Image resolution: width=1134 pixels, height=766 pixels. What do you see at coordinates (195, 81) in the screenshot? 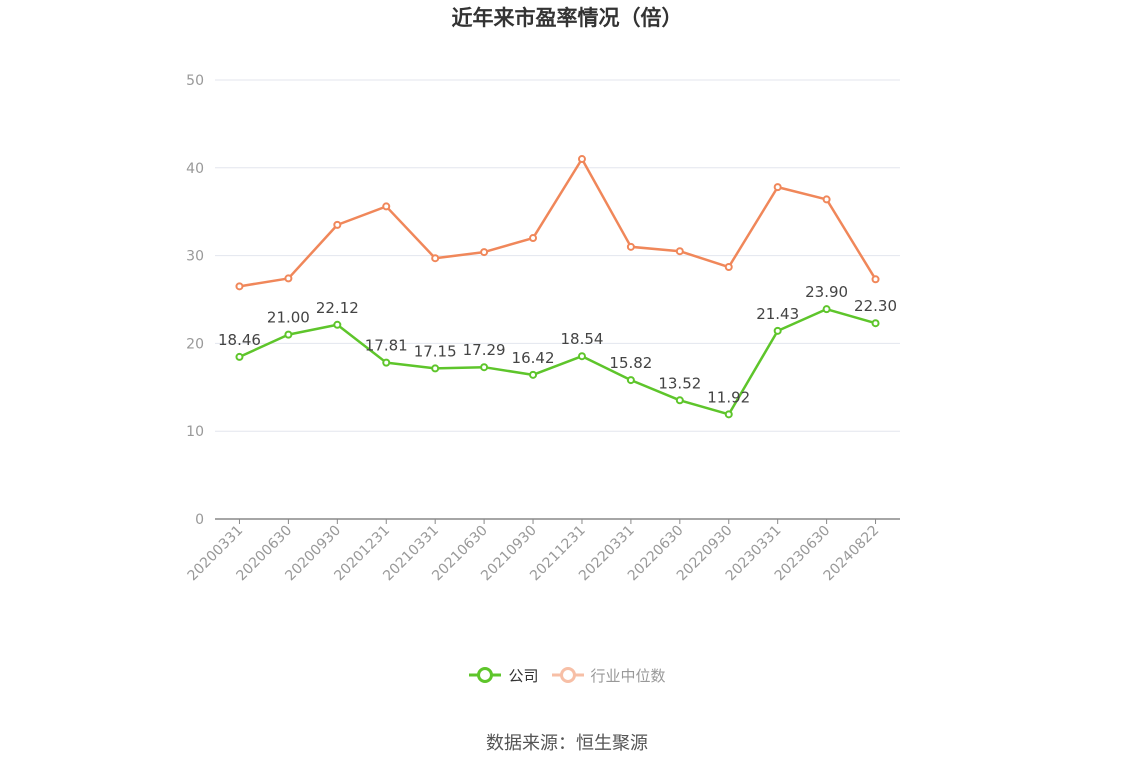
I see `y-tick-label: 50` at bounding box center [195, 81].